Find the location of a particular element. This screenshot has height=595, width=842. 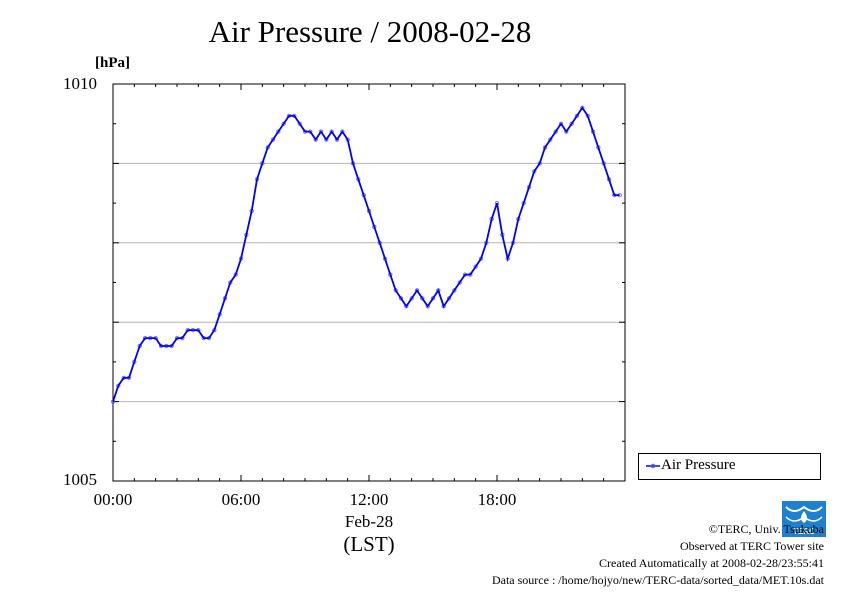

y-tick-label-1005: 1005 is located at coordinates (80, 479).